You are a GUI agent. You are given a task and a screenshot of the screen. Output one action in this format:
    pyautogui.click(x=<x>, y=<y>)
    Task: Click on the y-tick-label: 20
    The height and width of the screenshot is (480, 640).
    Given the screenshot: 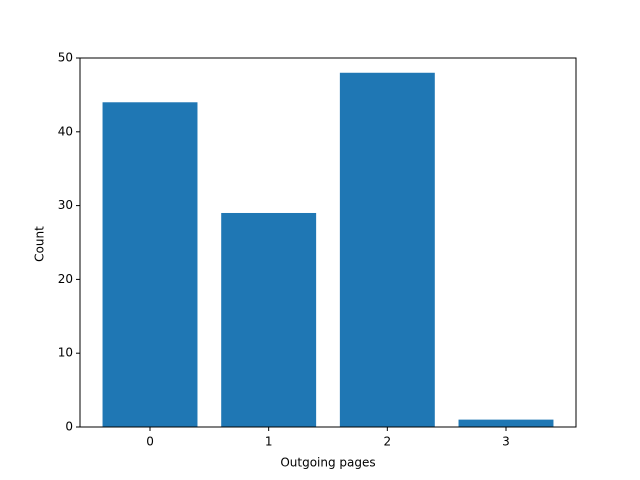 What is the action you would take?
    pyautogui.click(x=65, y=279)
    